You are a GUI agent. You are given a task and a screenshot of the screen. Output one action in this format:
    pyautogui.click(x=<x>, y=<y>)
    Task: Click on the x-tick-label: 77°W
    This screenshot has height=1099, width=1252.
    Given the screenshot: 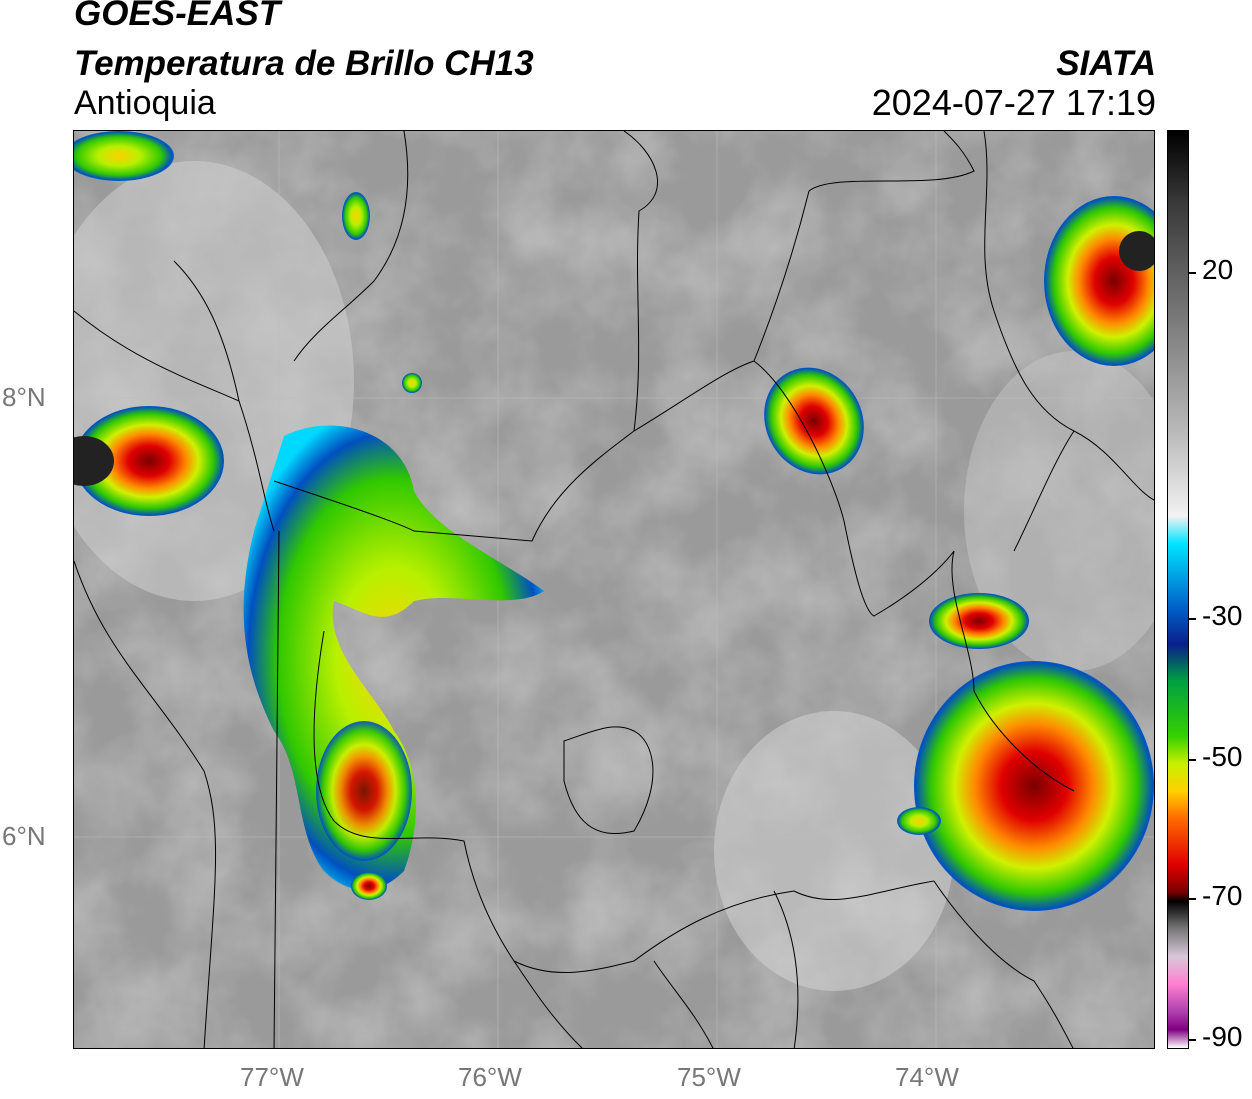 What is the action you would take?
    pyautogui.click(x=272, y=1077)
    